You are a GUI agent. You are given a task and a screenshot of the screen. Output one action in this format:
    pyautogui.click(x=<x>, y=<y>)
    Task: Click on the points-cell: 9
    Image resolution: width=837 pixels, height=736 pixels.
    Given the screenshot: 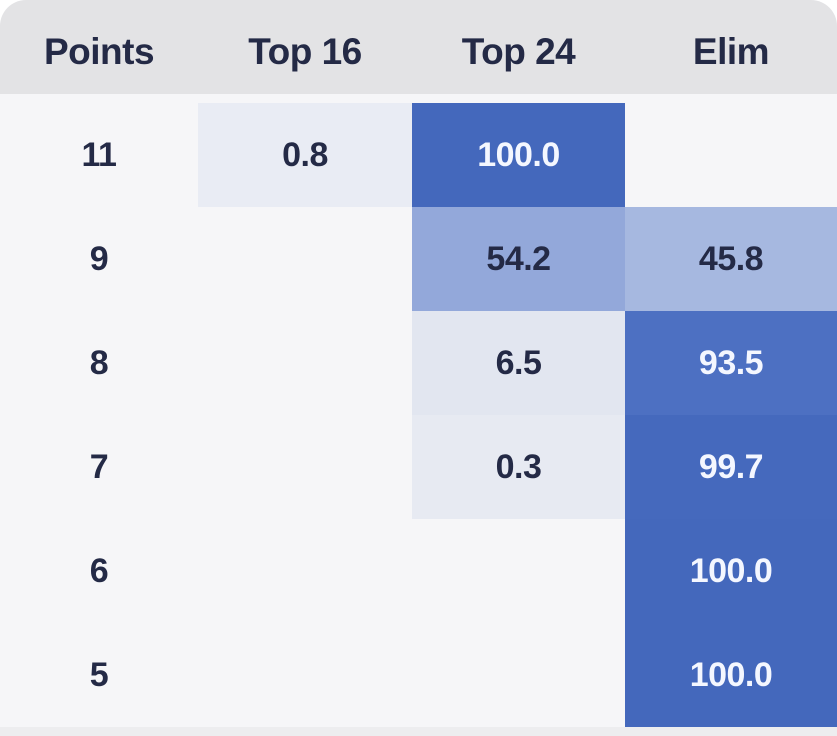 What is the action you would take?
    pyautogui.click(x=99, y=258)
    